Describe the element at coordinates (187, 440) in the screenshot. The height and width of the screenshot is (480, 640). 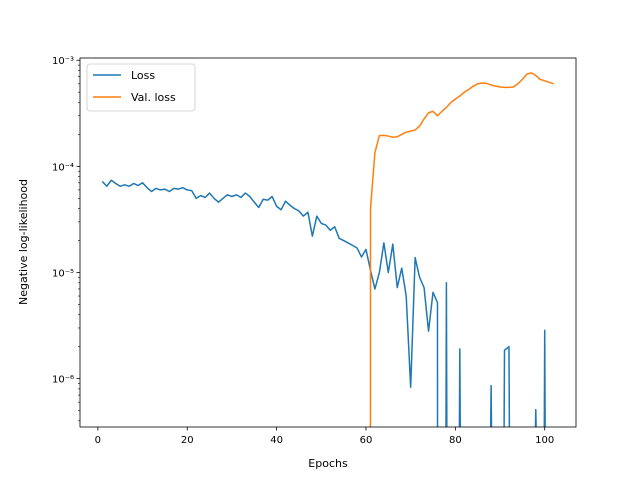
I see `x-tick-label: 20` at that location.